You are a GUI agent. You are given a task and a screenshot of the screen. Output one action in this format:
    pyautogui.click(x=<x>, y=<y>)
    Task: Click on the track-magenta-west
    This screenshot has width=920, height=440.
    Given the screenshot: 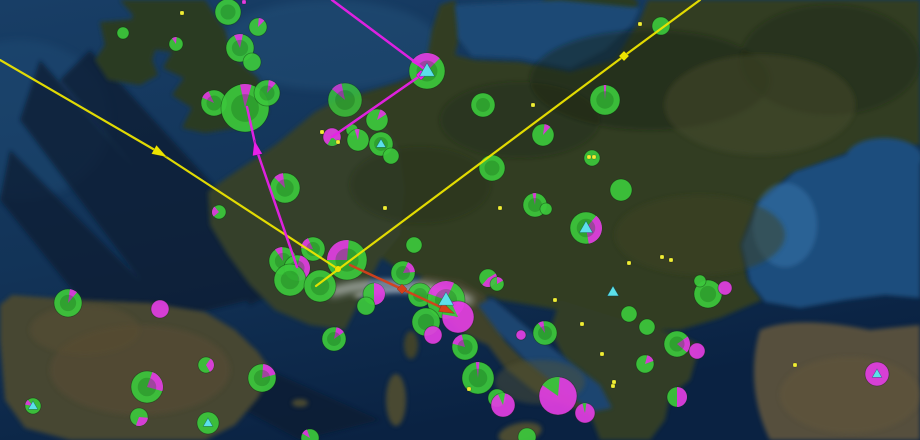 What is the action you would take?
    pyautogui.click(x=272, y=187)
    